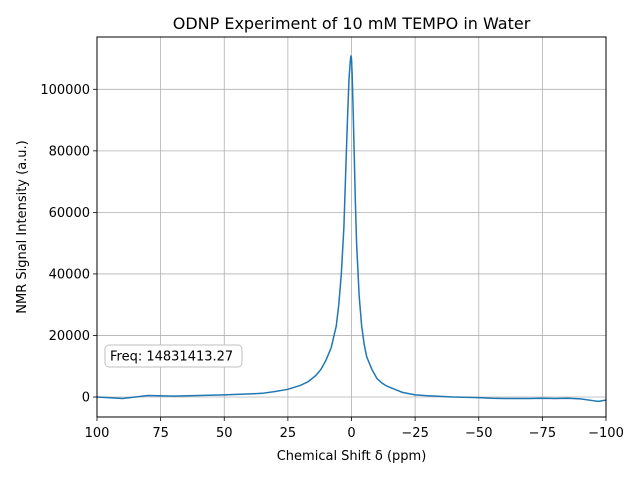 This screenshot has height=484, width=640. I want to click on y-tick-label: 100000, so click(65, 90).